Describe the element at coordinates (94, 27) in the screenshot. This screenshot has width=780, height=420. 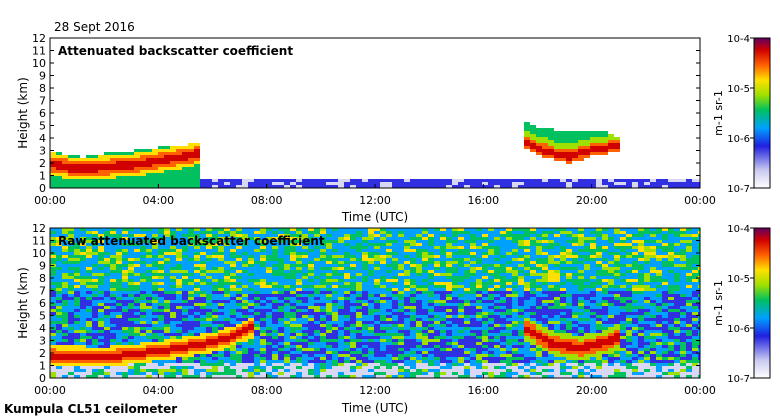
I see `date-label: 28 Sept 2016` at that location.